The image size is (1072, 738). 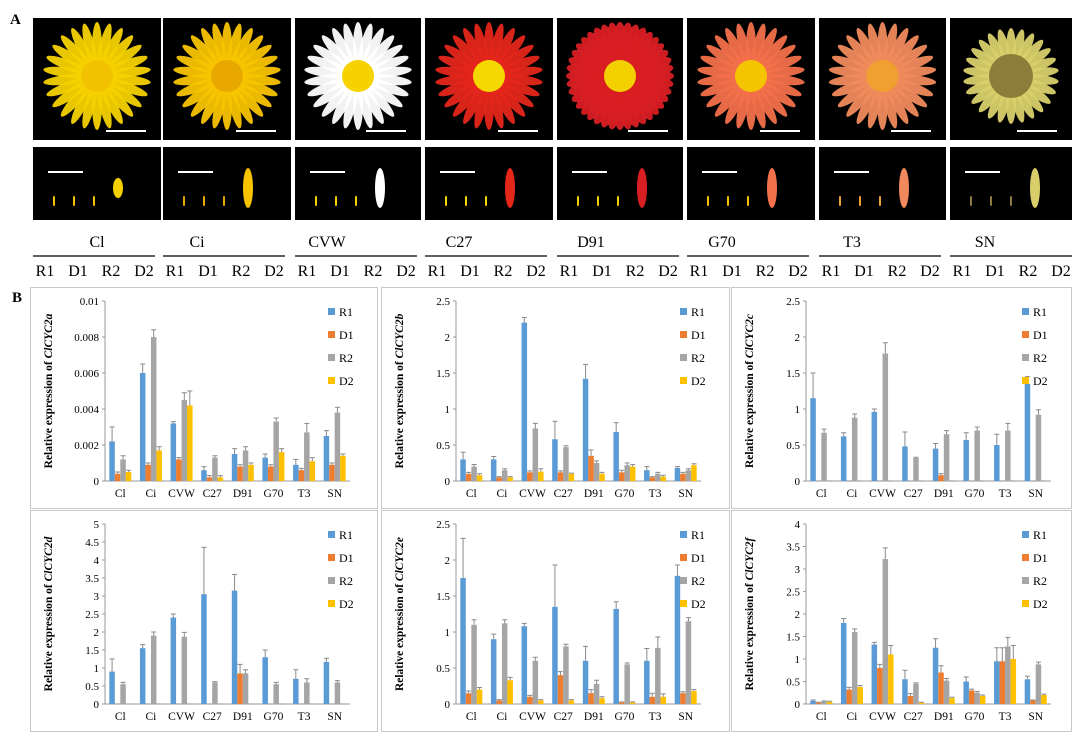 I want to click on y-tick-label: 2.5, so click(x=793, y=302).